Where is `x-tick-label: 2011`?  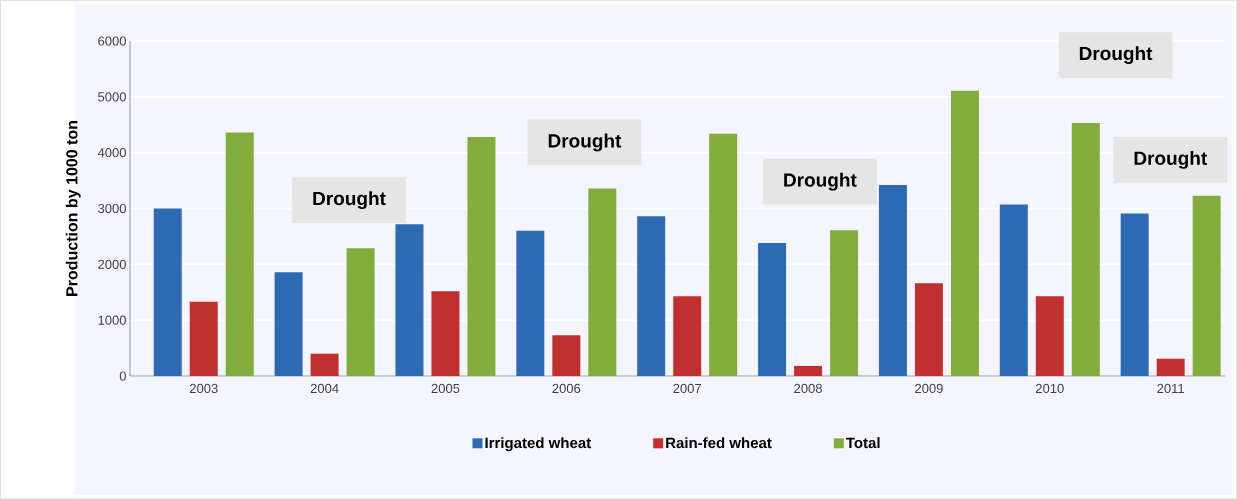 x-tick-label: 2011 is located at coordinates (1170, 388).